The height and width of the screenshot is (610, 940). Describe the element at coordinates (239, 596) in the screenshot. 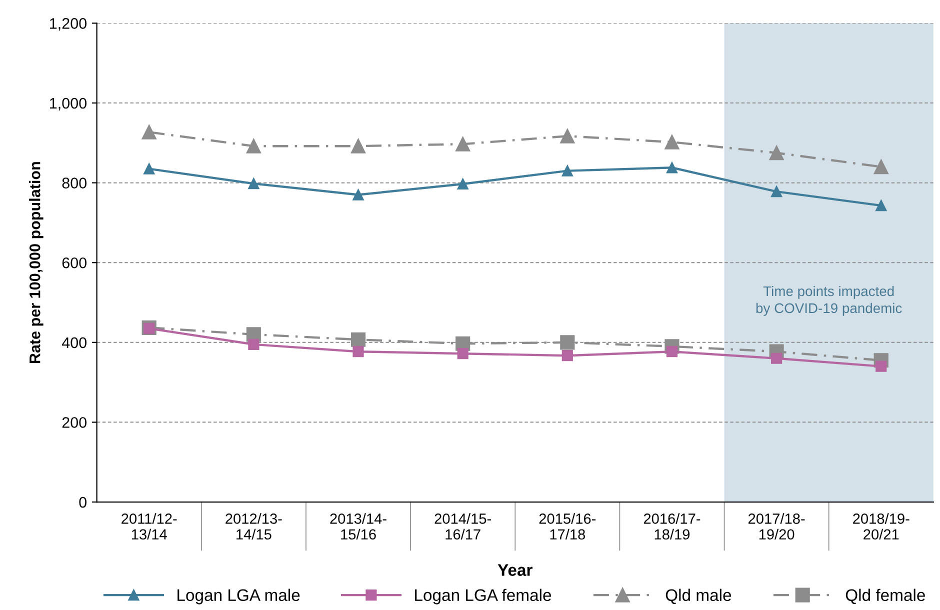

I see `legend-label: Logan LGA male` at that location.